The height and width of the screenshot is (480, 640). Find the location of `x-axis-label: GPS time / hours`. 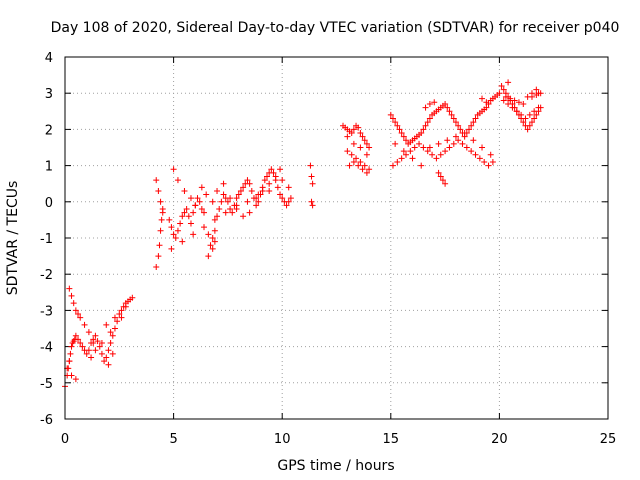

x-axis-label: GPS time / hours is located at coordinates (335, 466).